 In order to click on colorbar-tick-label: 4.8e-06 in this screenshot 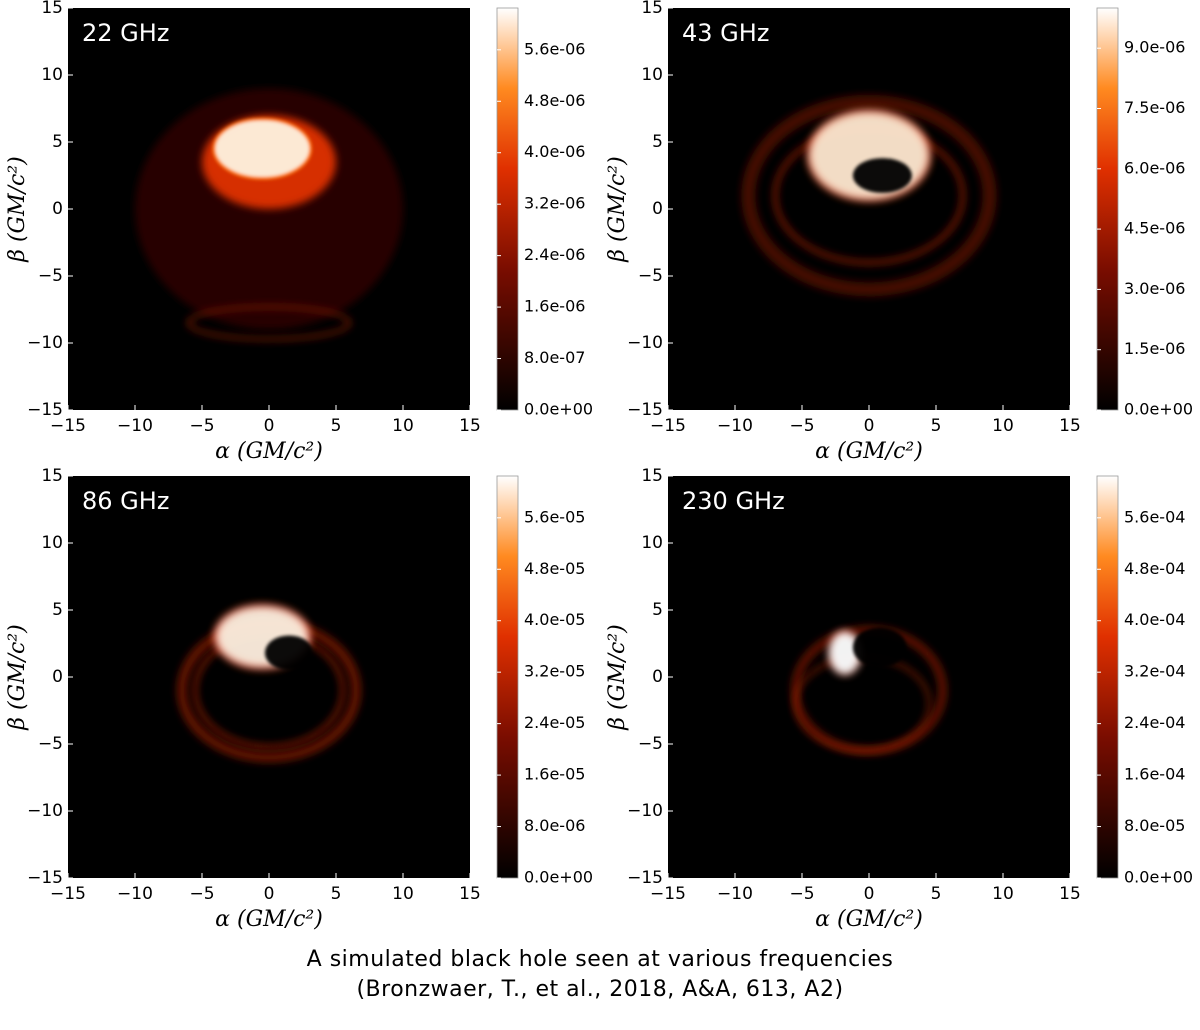, I will do `click(554, 100)`.